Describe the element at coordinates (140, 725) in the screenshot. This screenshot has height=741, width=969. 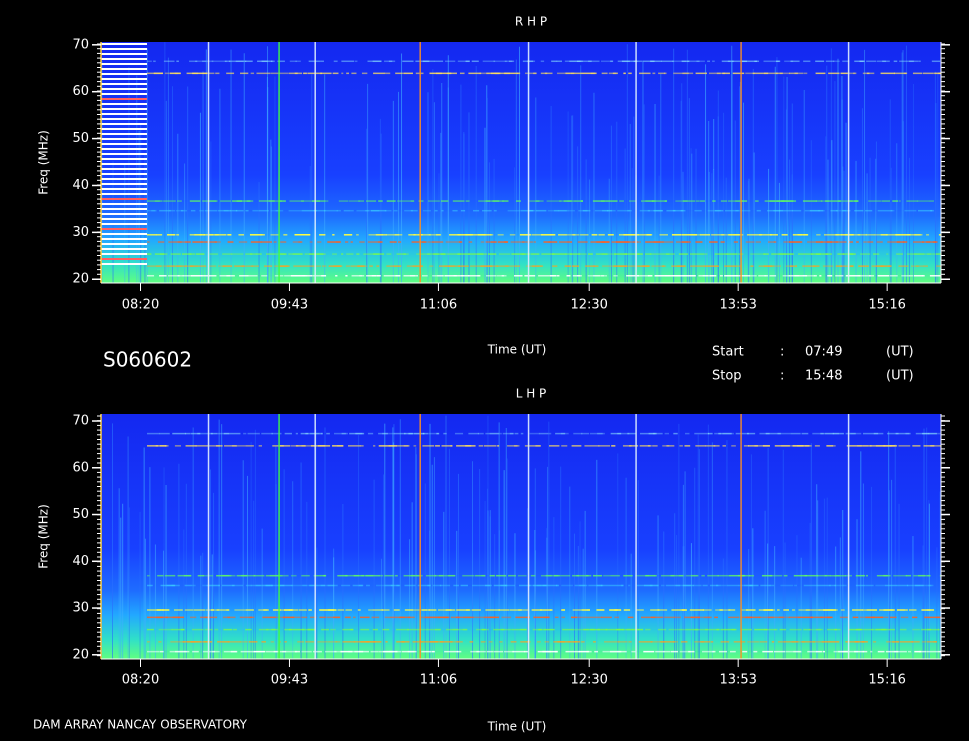
I see `footer: DAM ARRAY NANCAY OBSERVATORY` at that location.